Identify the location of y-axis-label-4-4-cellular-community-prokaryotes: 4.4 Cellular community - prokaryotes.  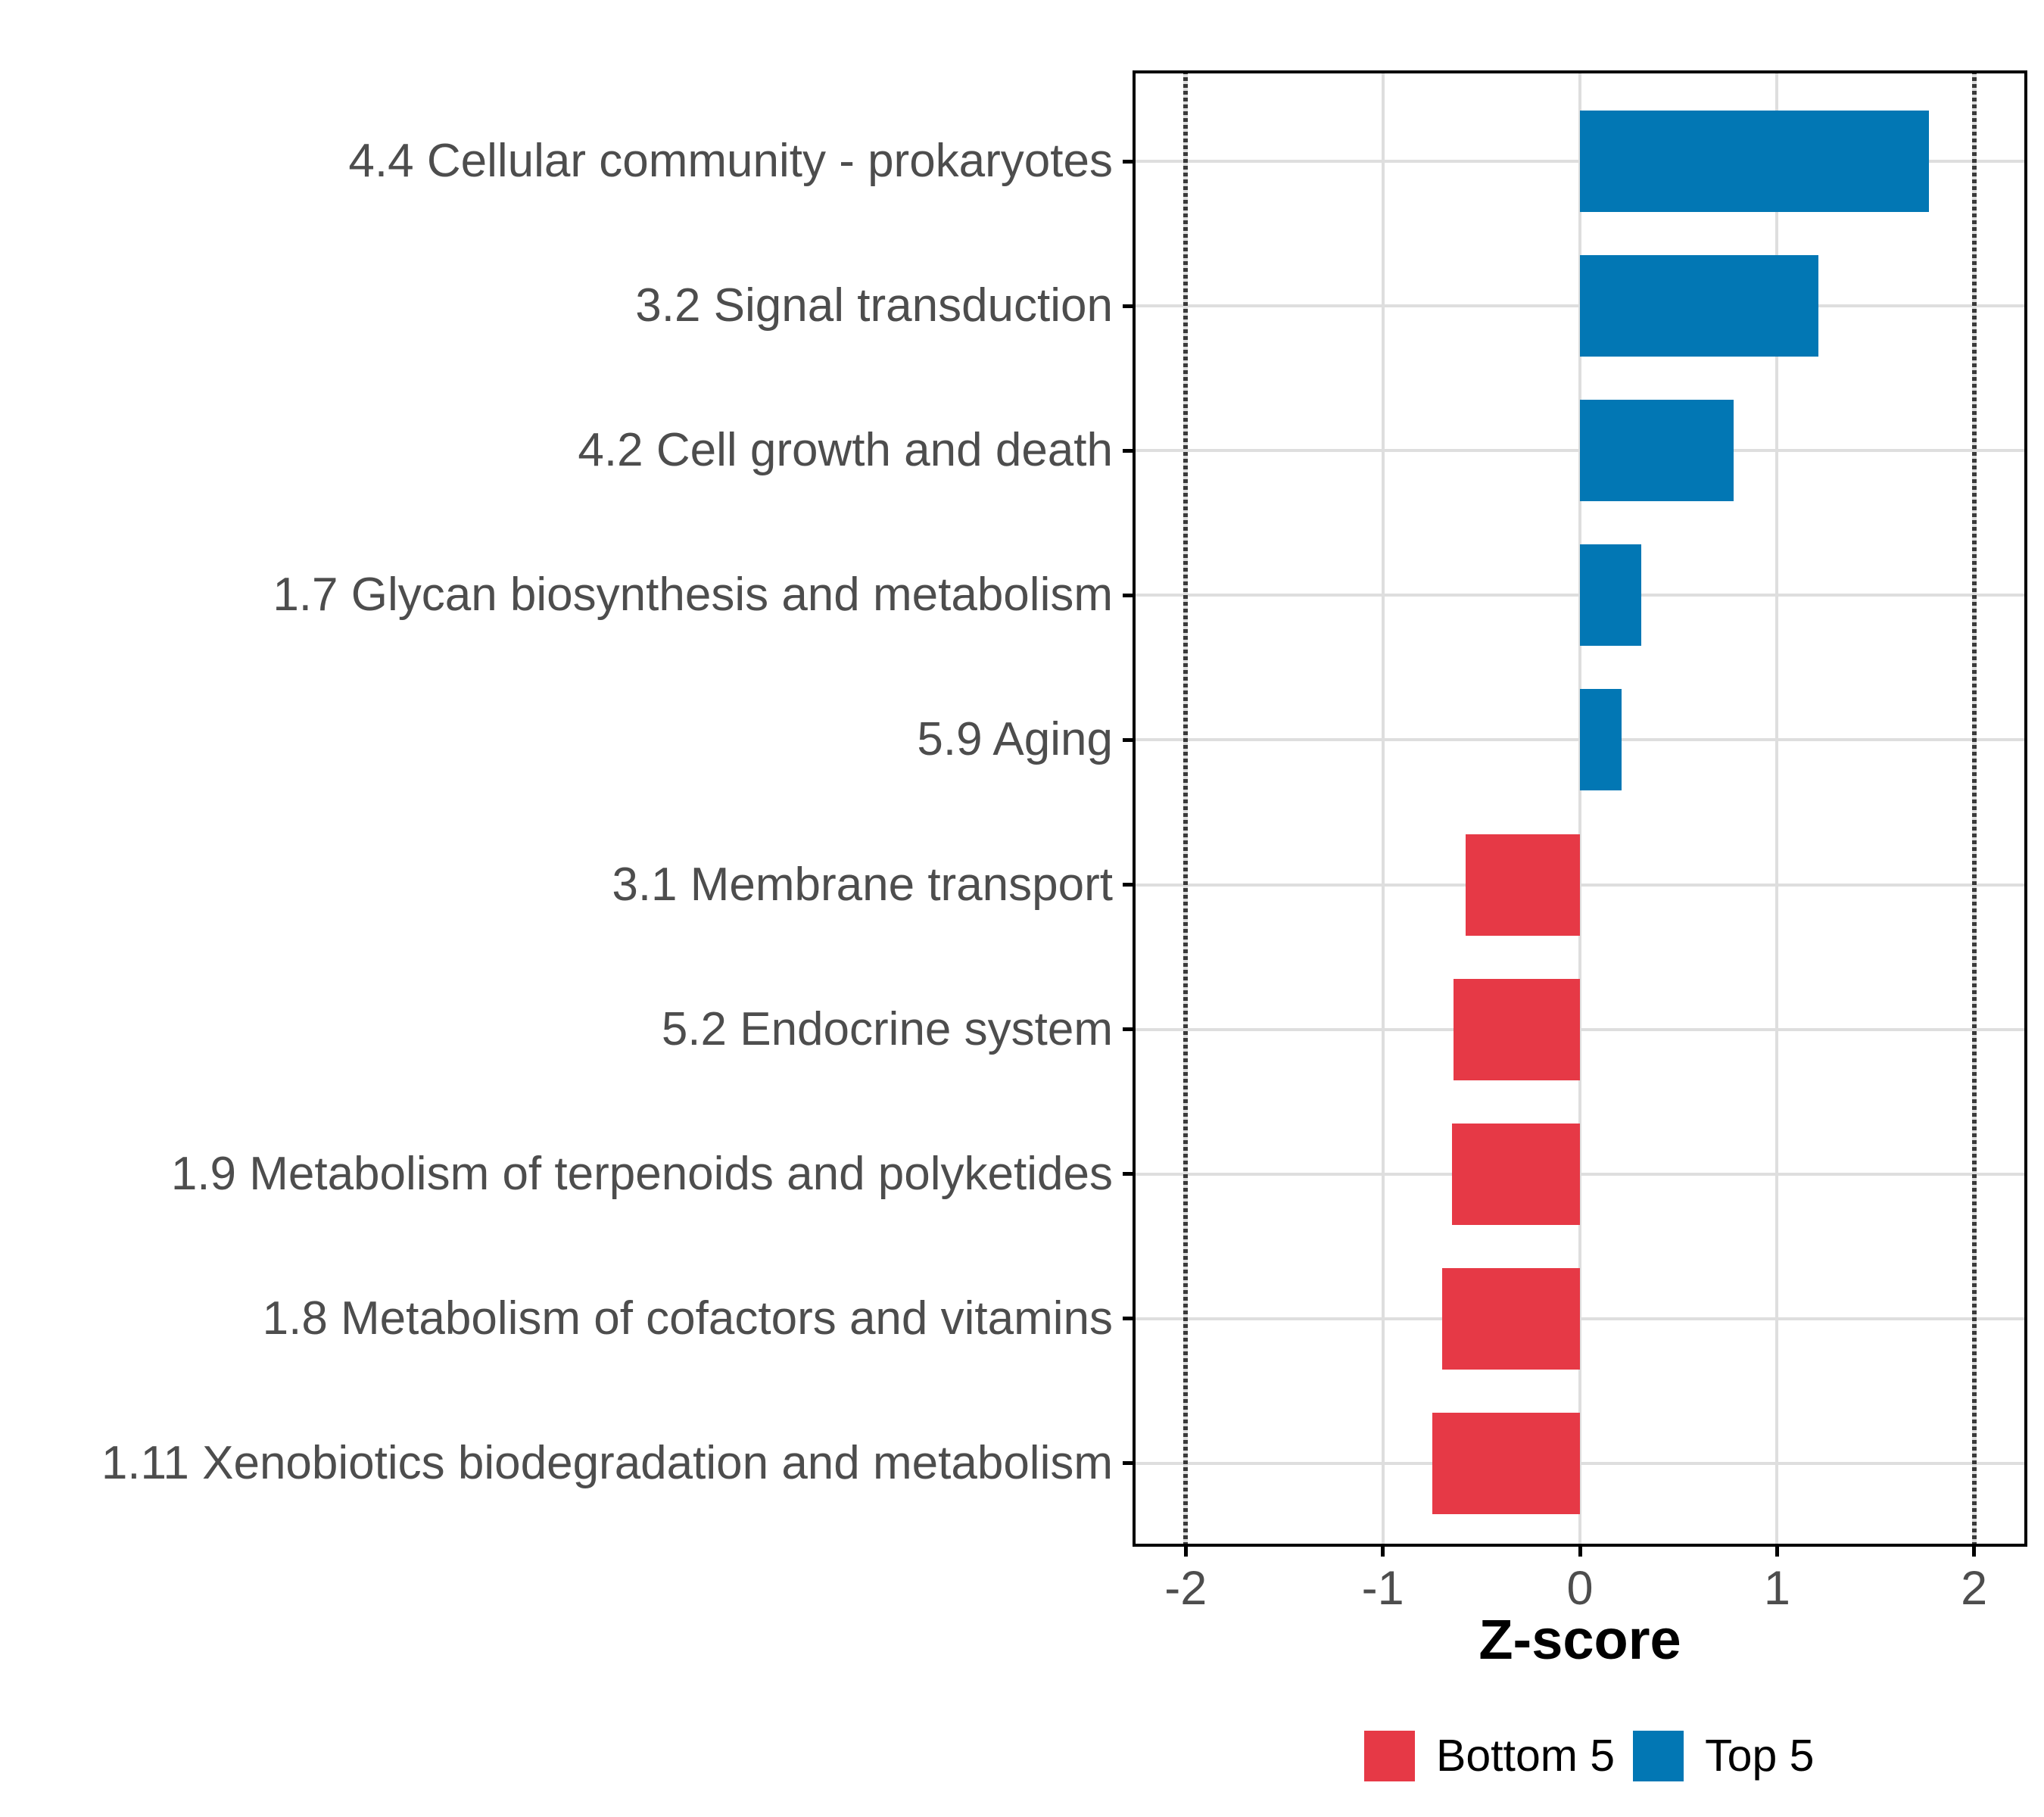
(730, 161).